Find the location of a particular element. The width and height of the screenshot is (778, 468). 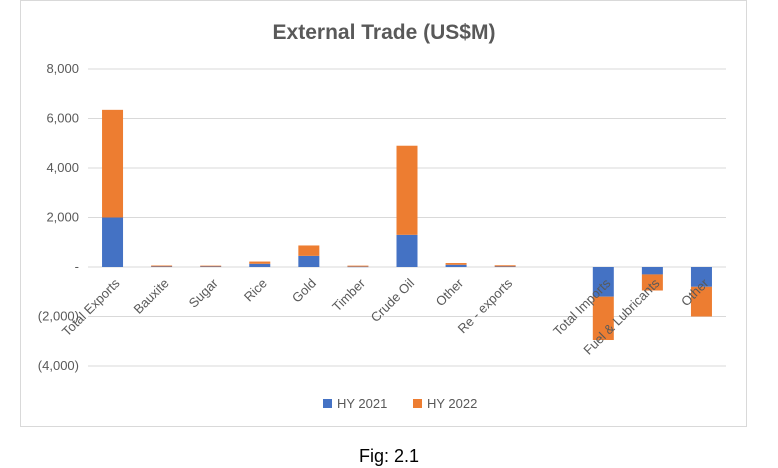

y-tick-label: 8,000 is located at coordinates (62, 68).